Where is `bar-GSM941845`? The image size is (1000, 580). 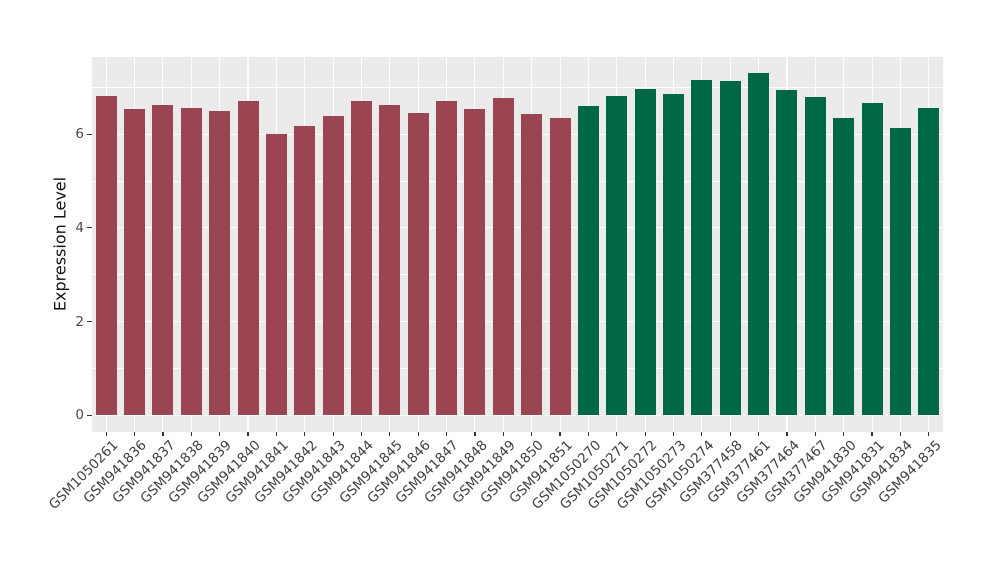
bar-GSM941845 is located at coordinates (390, 260).